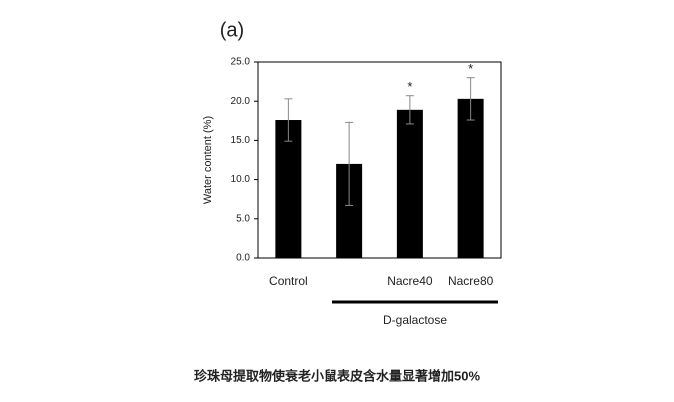  I want to click on group-label: D-galactose, so click(415, 320).